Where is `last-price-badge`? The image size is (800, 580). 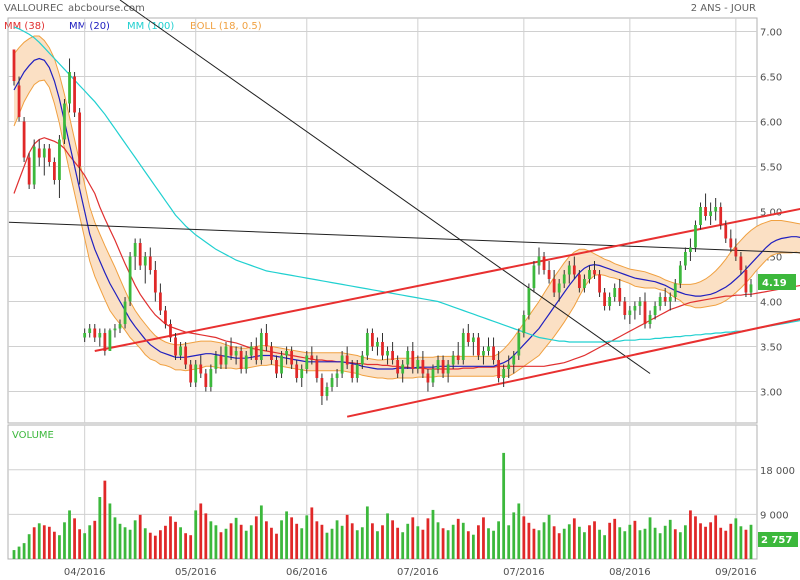 last-price-badge is located at coordinates (777, 282).